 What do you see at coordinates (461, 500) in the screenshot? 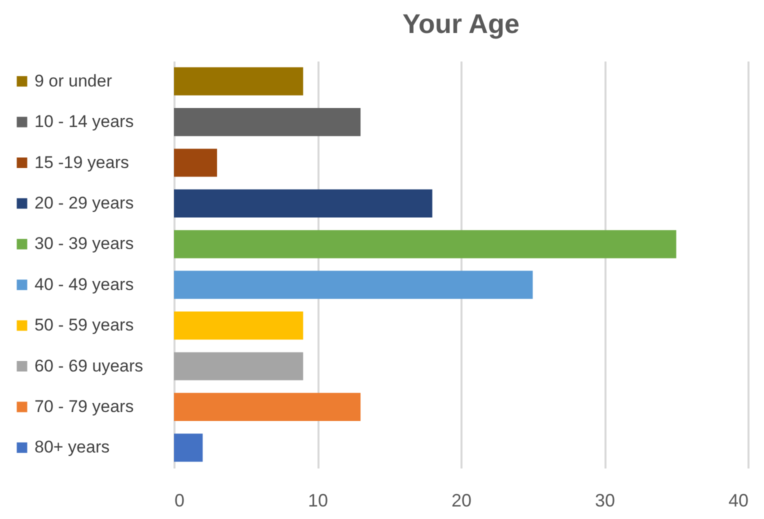
I see `x-tick-label: 20` at bounding box center [461, 500].